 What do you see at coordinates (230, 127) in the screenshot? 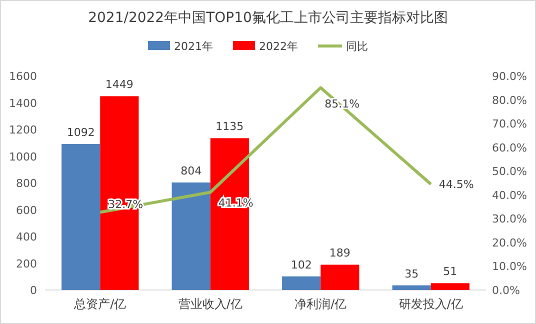
I see `data-label: 1135` at bounding box center [230, 127].